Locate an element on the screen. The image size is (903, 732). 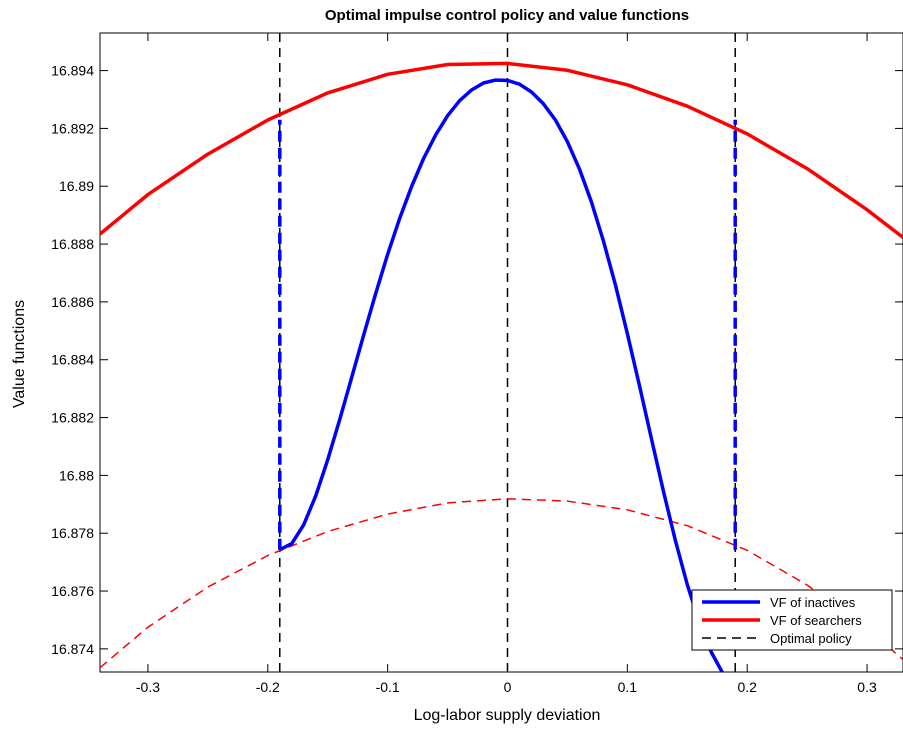
x-tick-label: 0 is located at coordinates (508, 687).